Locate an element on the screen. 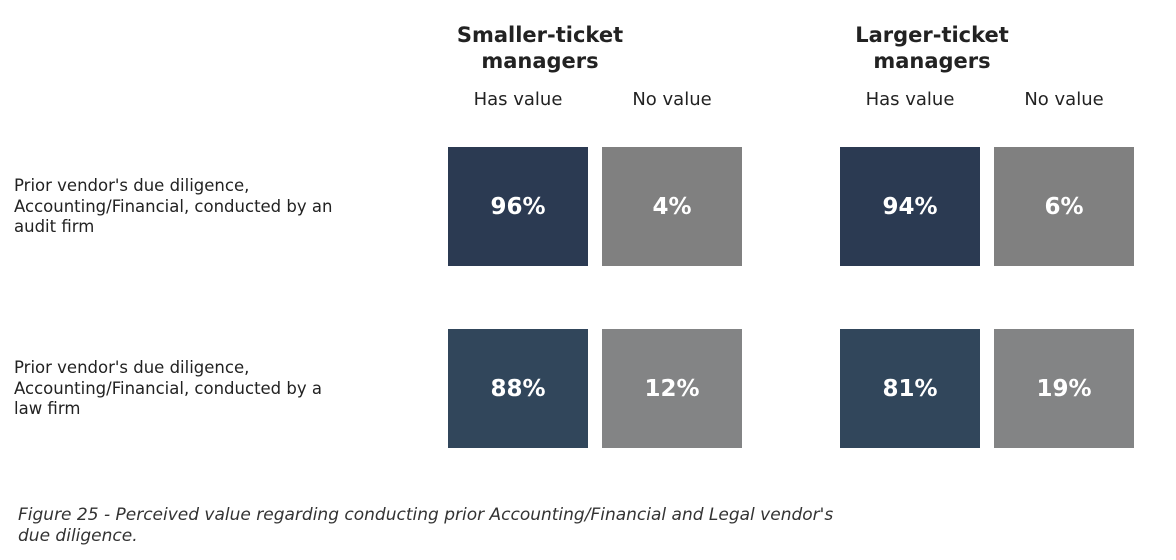  heatmap-cell-has-value: 88% is located at coordinates (518, 388).